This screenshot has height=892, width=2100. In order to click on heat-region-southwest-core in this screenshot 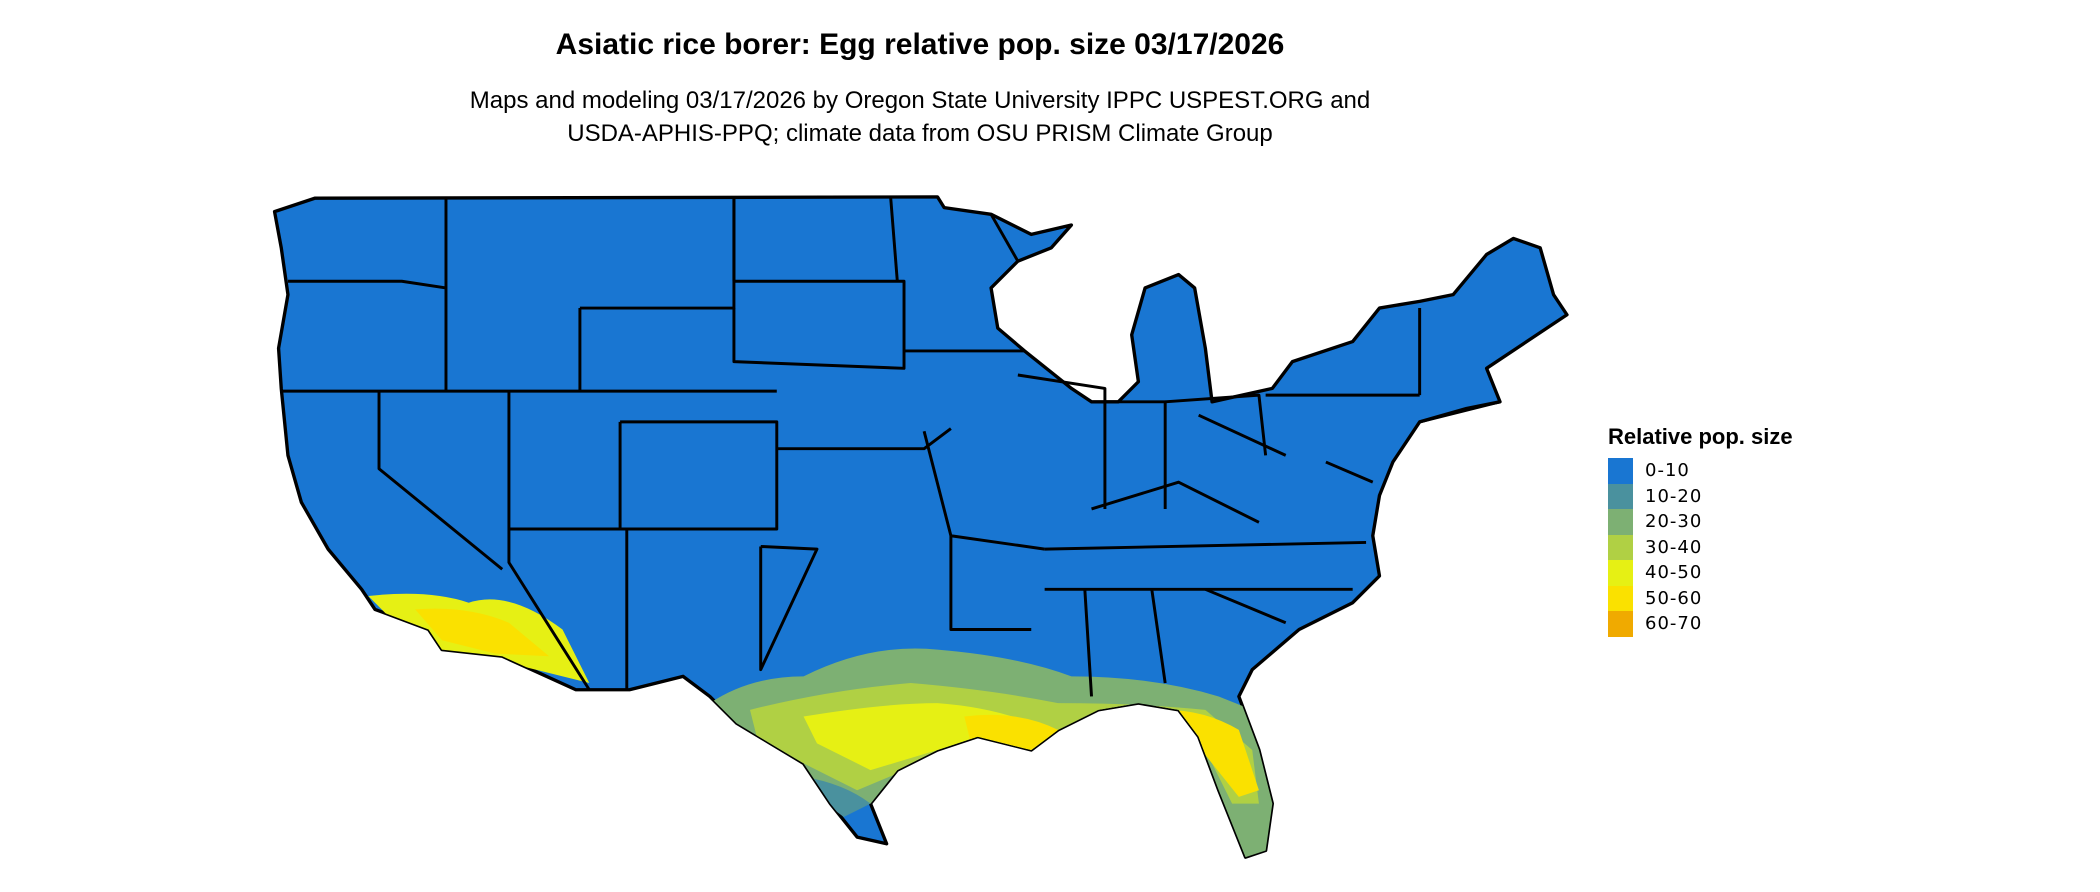, I will do `click(482, 632)`.